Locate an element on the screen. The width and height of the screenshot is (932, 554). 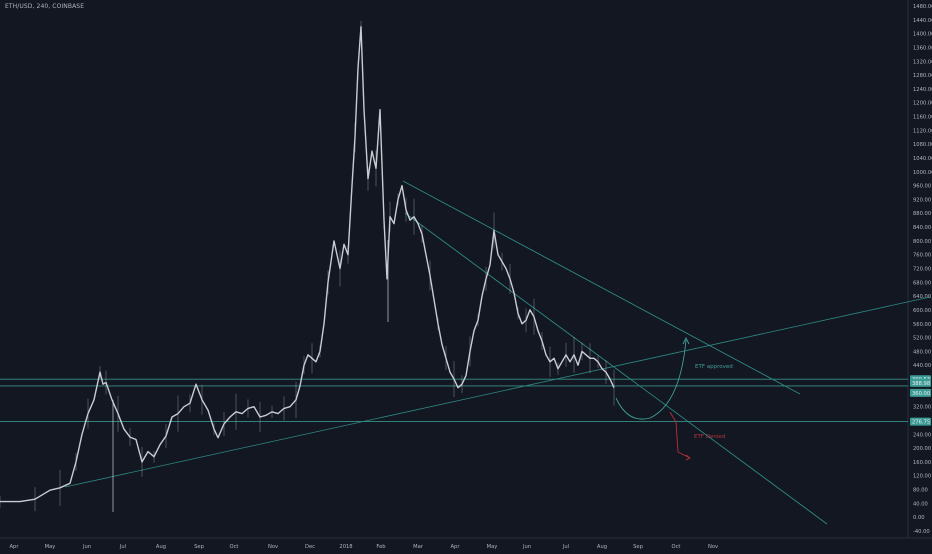
y-tick-label: 680.00 is located at coordinates (922, 283).